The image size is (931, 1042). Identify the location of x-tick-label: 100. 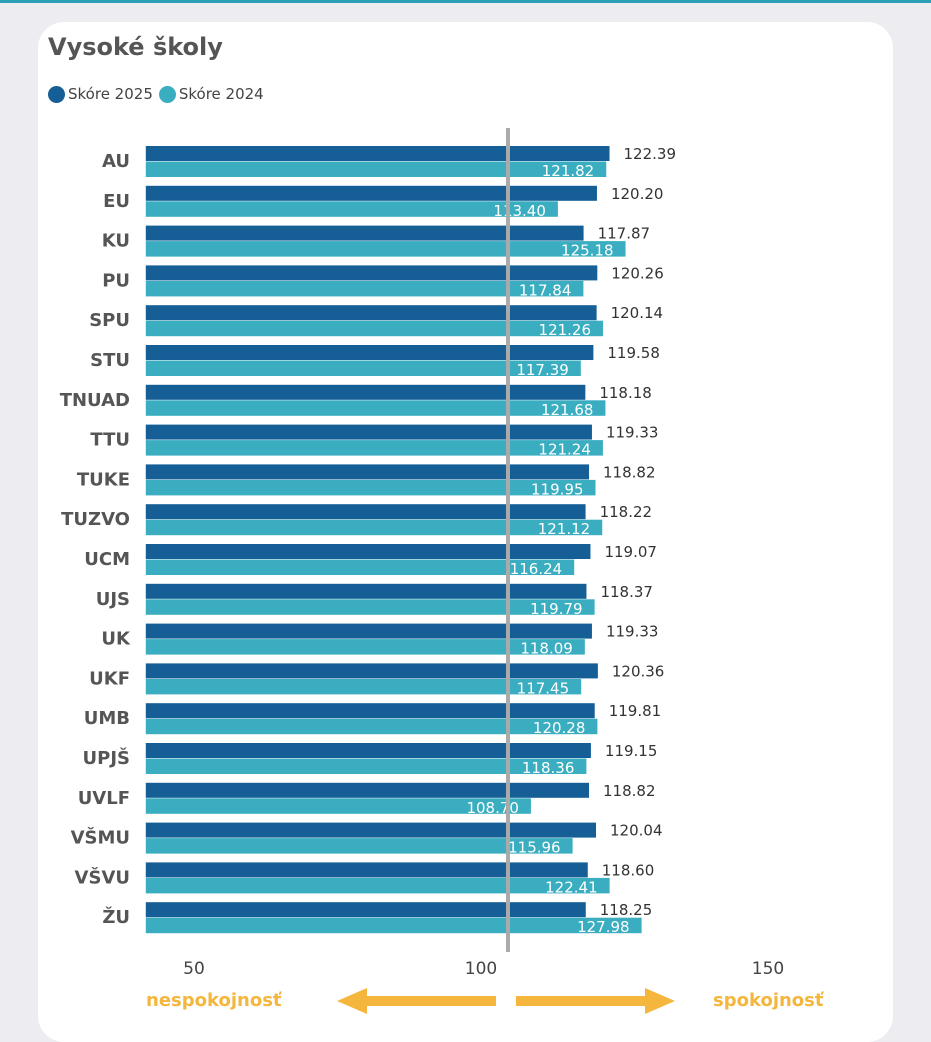
(481, 969).